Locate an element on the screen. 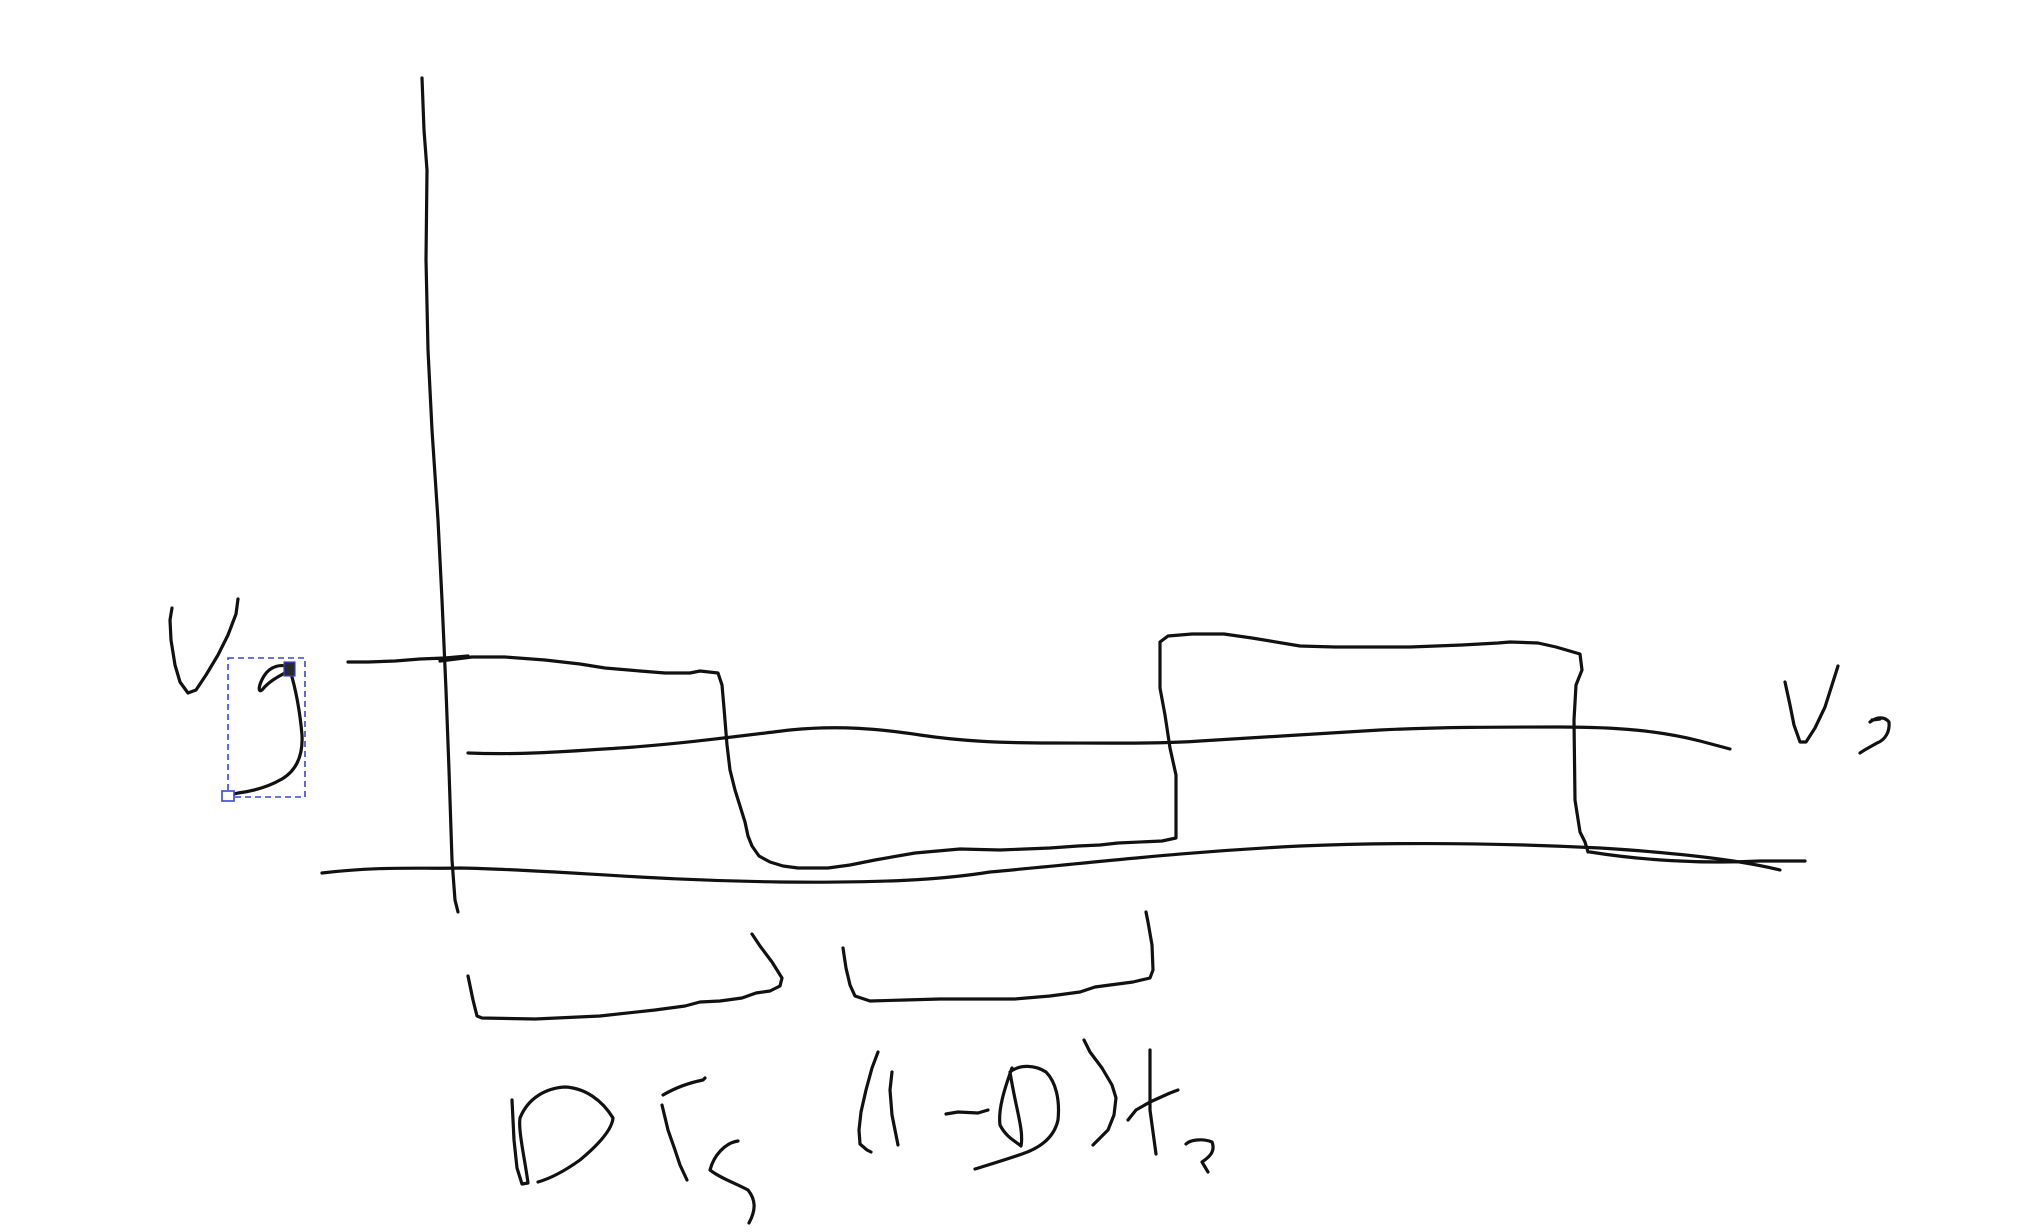  off-interval-bracket-stroke is located at coordinates (998, 956).